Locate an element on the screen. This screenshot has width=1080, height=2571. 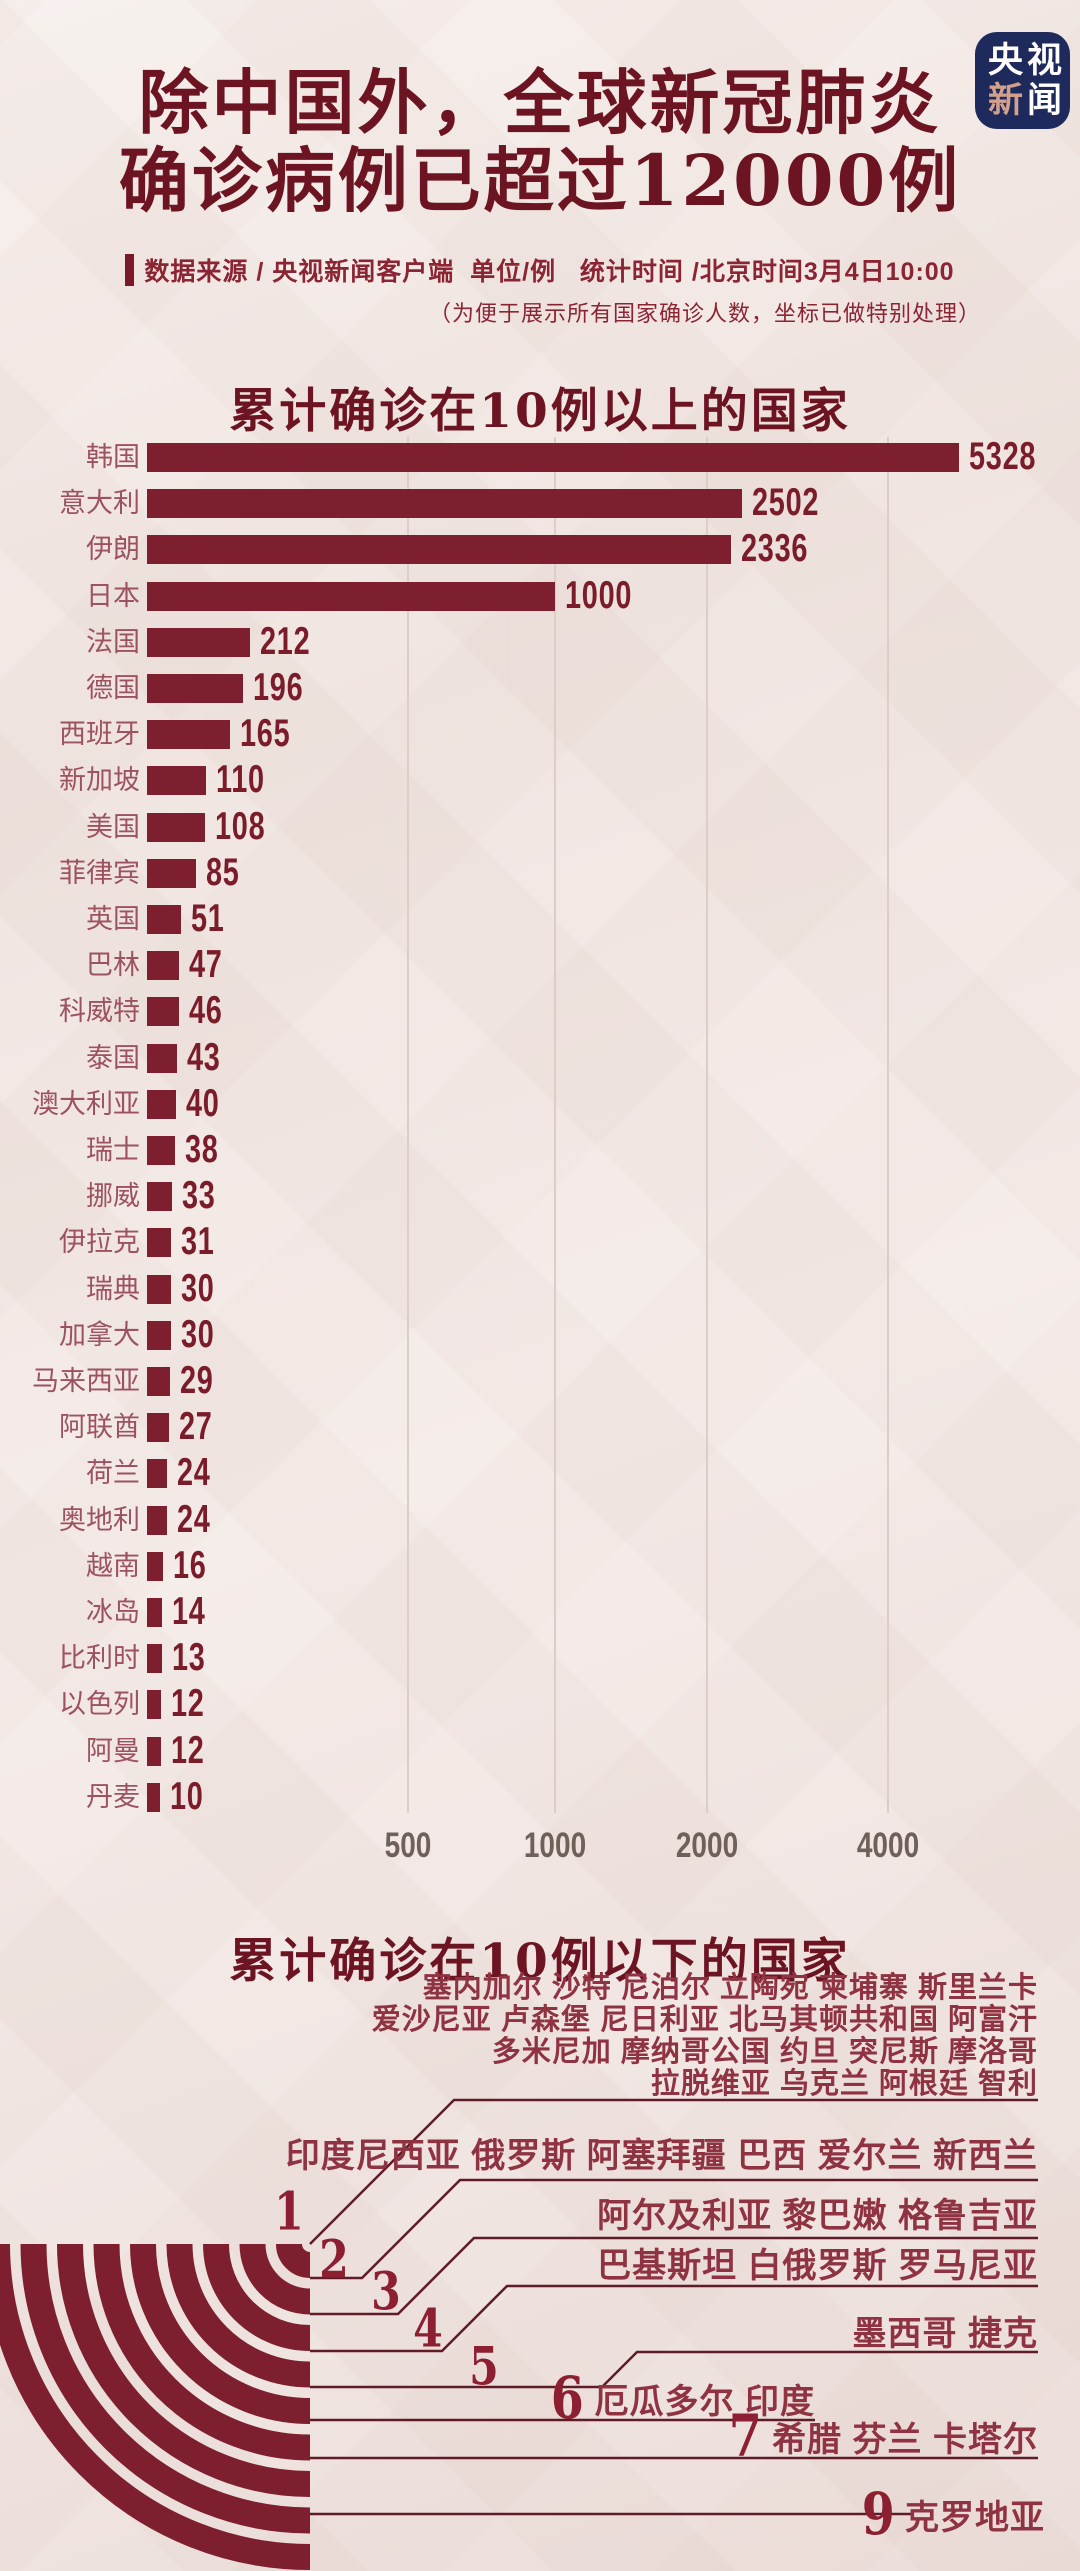
bar-value: 108 is located at coordinates (240, 826).